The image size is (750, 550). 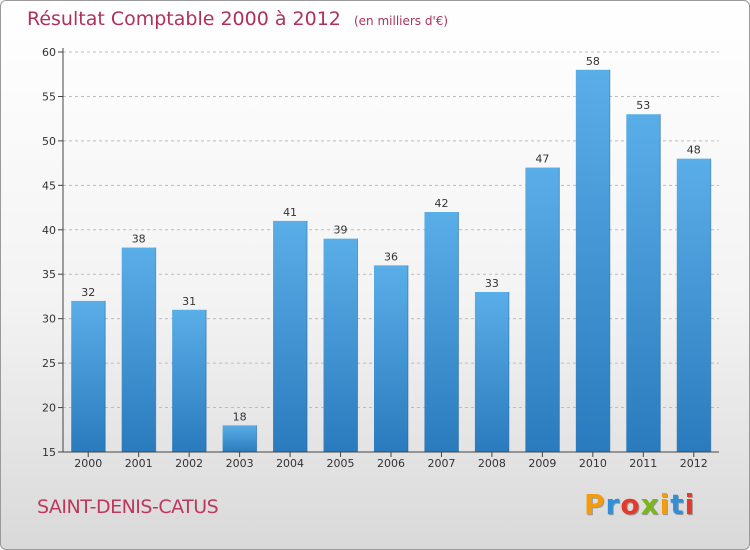 What do you see at coordinates (240, 463) in the screenshot?
I see `x-tick-label: 2003` at bounding box center [240, 463].